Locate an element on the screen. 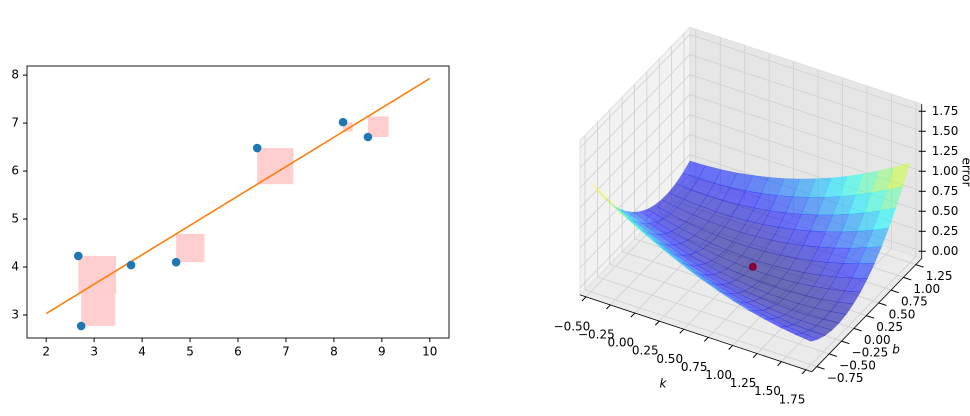 The height and width of the screenshot is (416, 970). x-tick-label: 8 is located at coordinates (334, 352).